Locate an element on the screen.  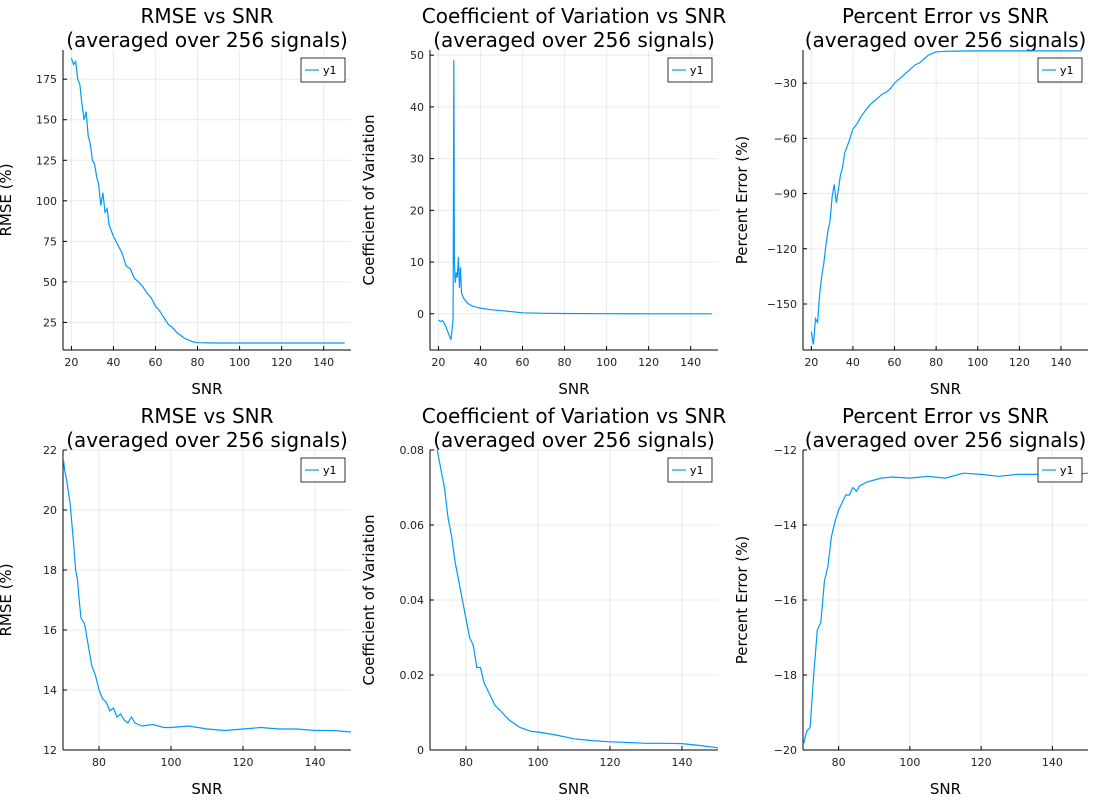
x-tick-label: 20 is located at coordinates (438, 362).